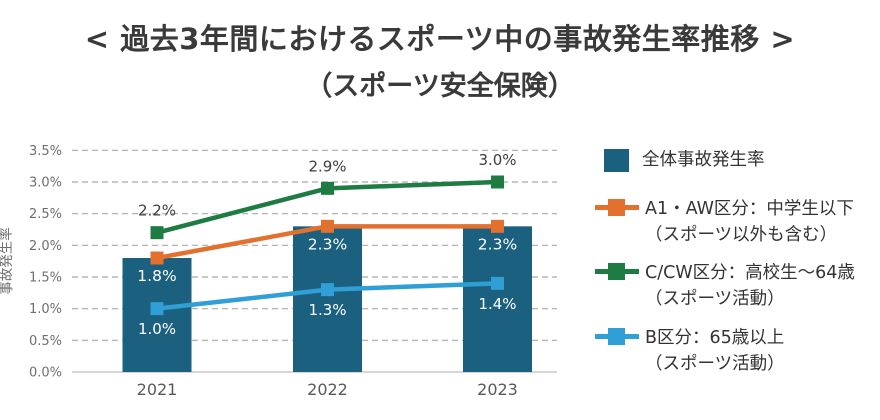  What do you see at coordinates (327, 166) in the screenshot?
I see `value-label-ccw-2022: 2.9%` at bounding box center [327, 166].